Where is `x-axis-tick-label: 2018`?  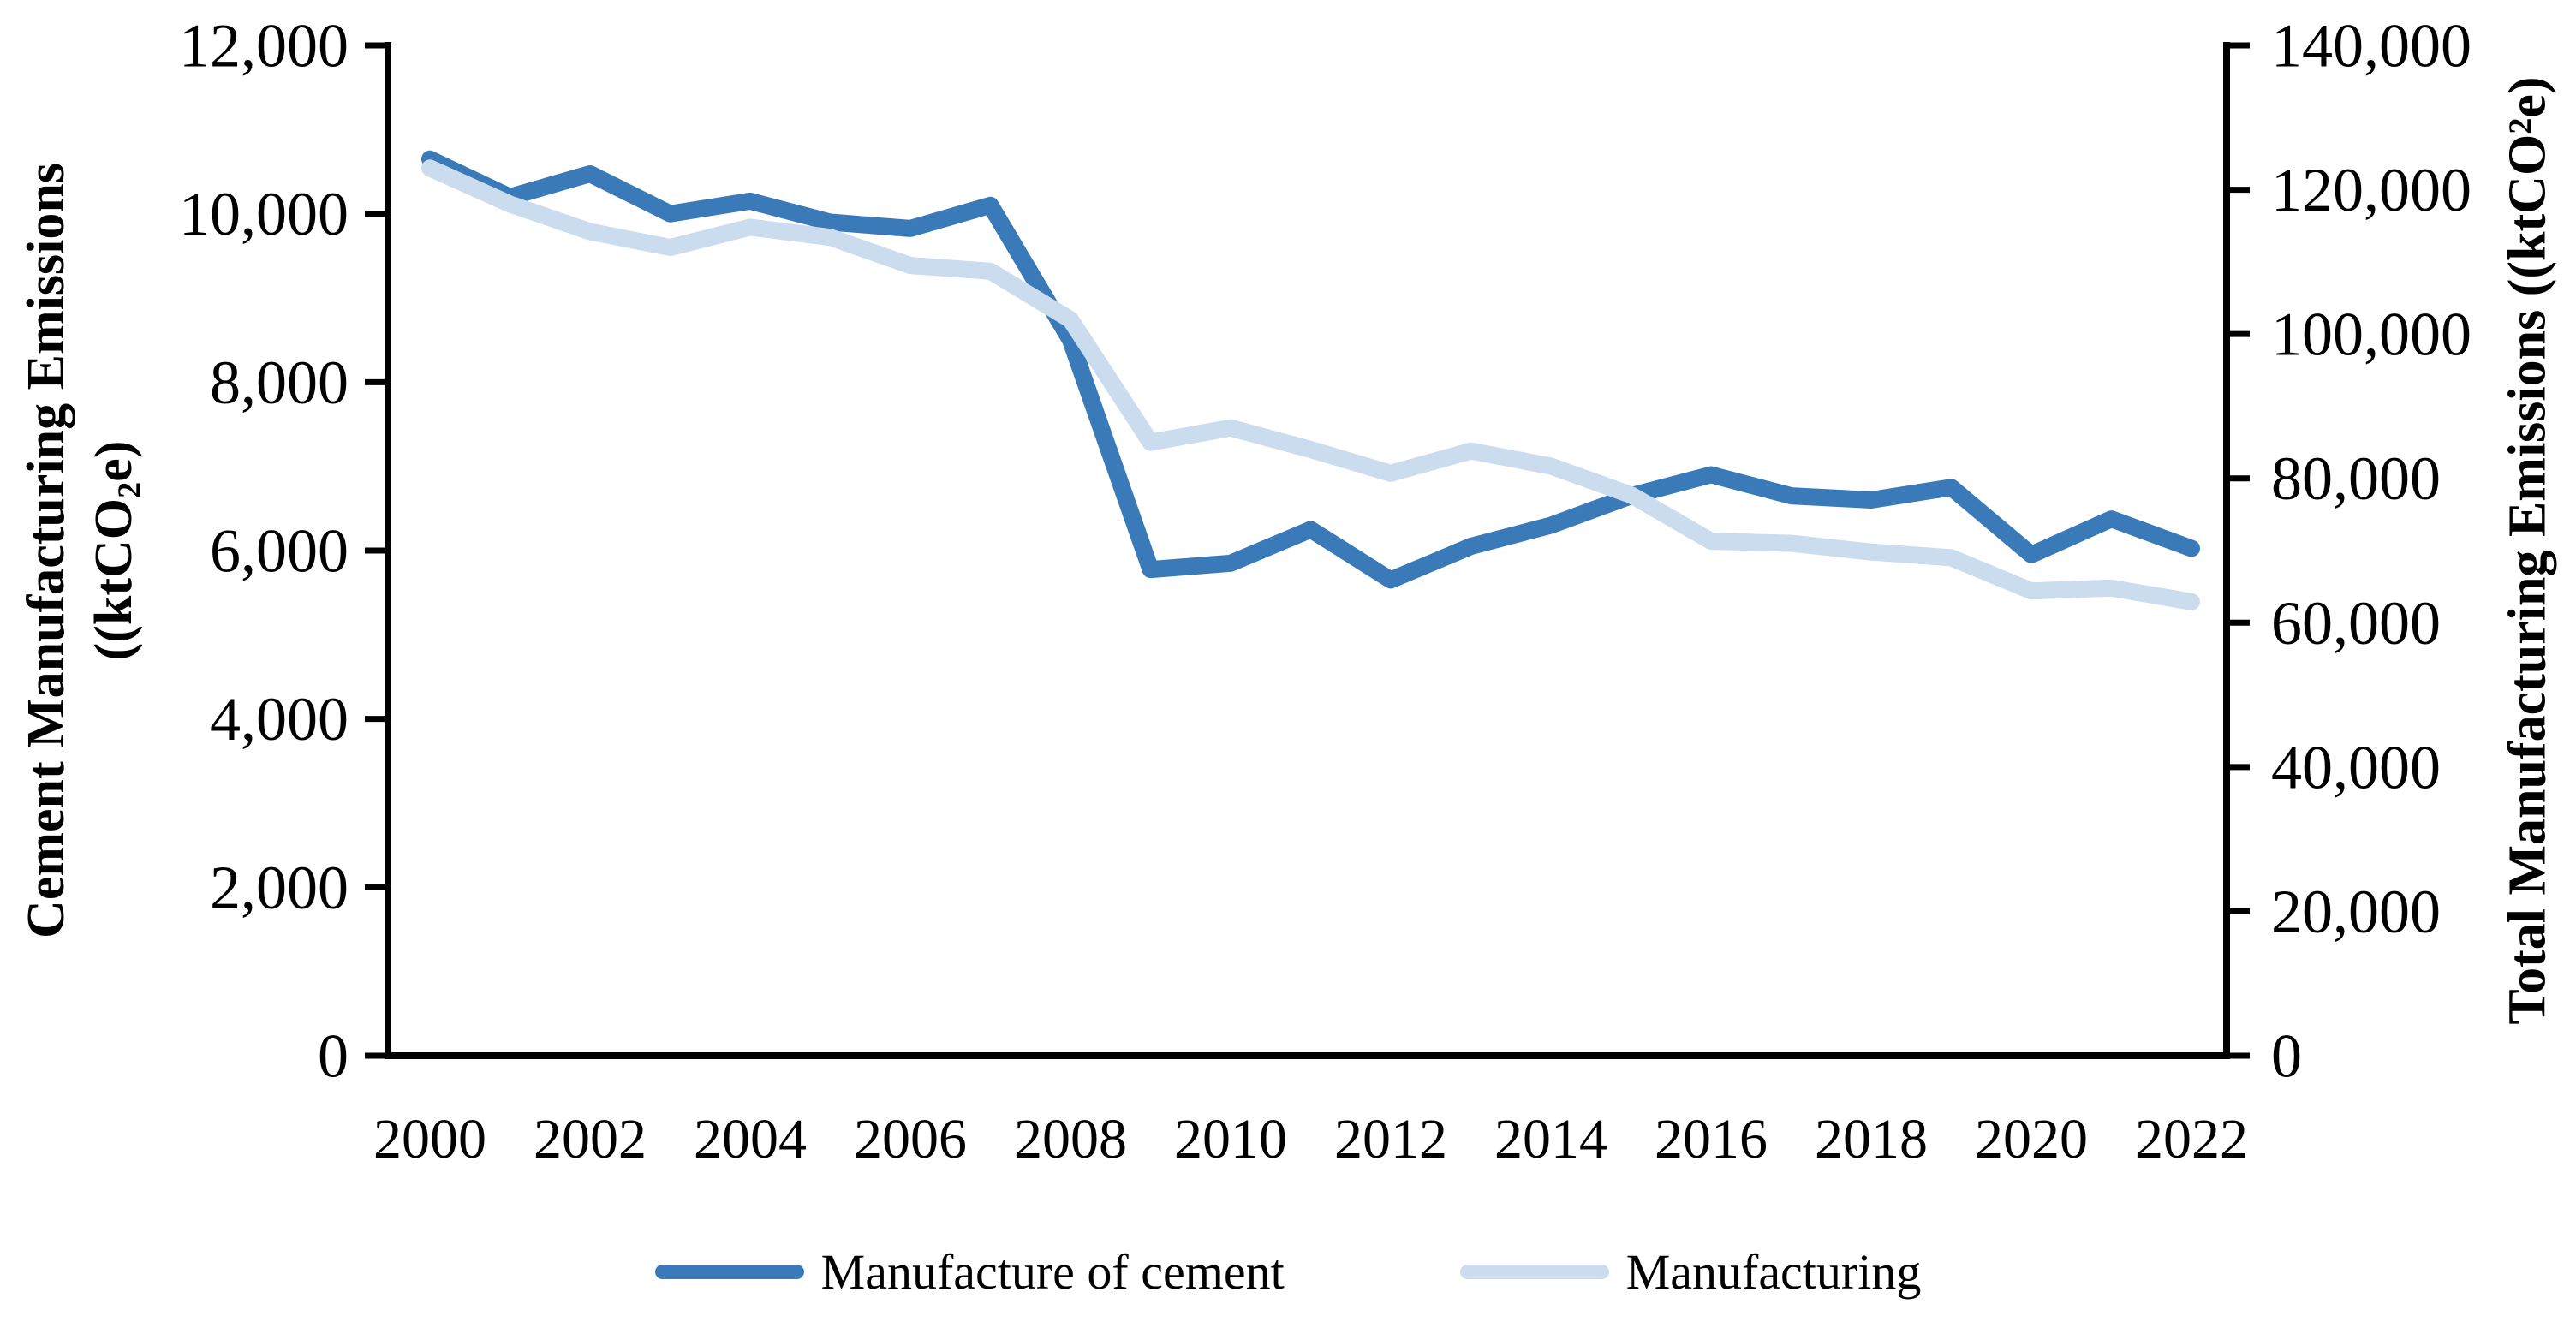 x-axis-tick-label: 2018 is located at coordinates (1872, 1139).